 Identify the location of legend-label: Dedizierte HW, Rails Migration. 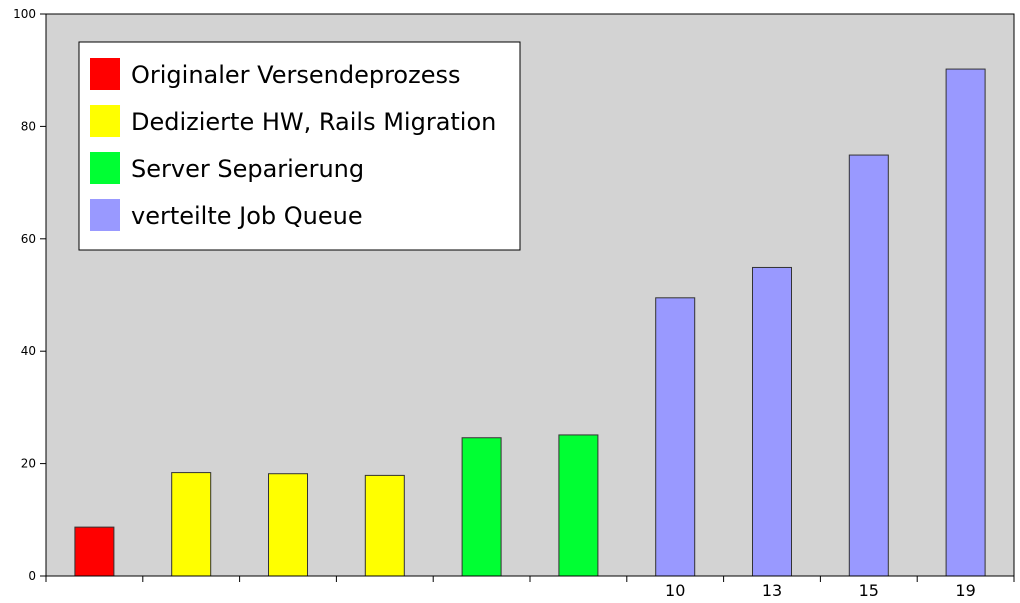
(313, 122).